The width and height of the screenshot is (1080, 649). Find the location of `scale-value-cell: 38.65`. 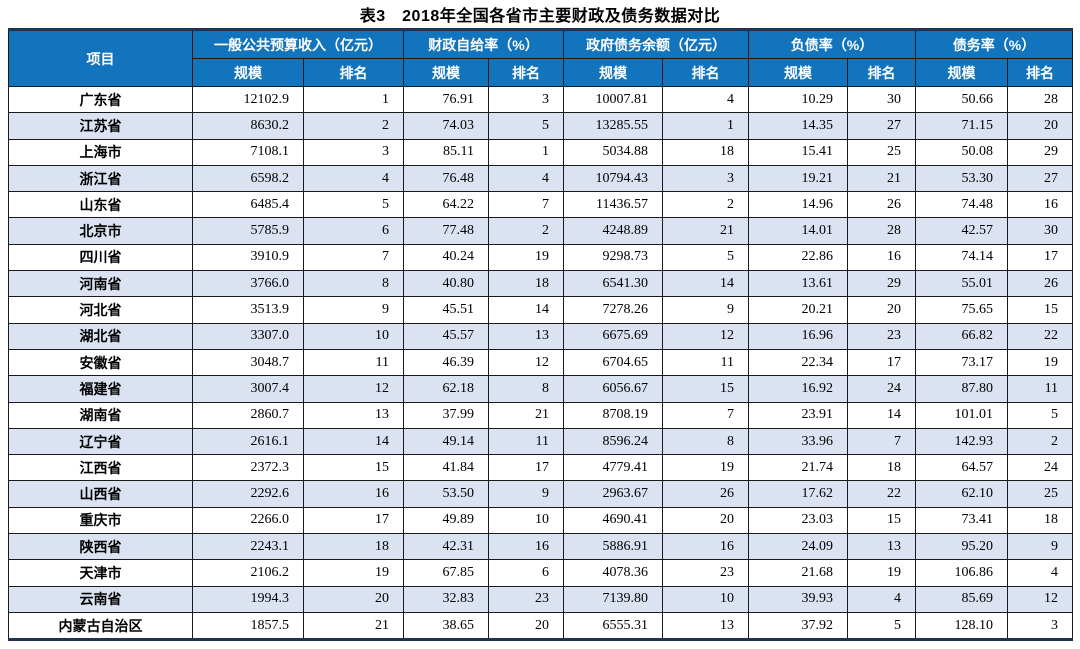

scale-value-cell: 38.65 is located at coordinates (446, 626).